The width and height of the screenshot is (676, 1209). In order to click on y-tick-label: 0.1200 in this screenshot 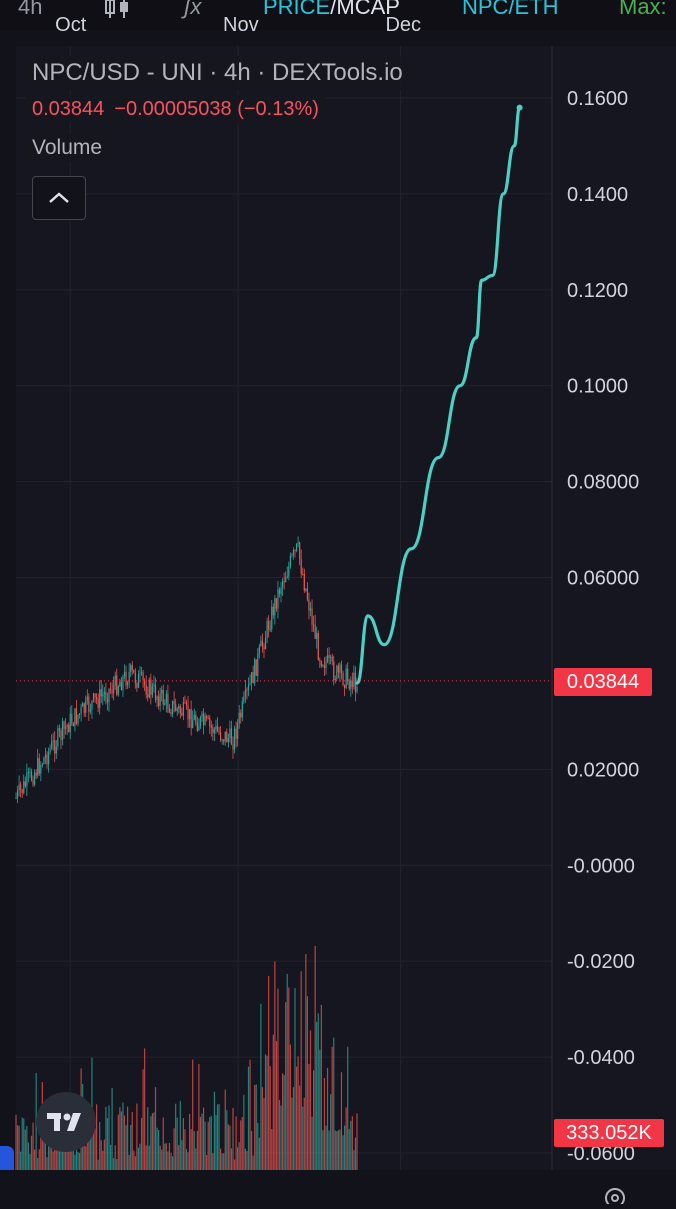, I will do `click(597, 291)`.